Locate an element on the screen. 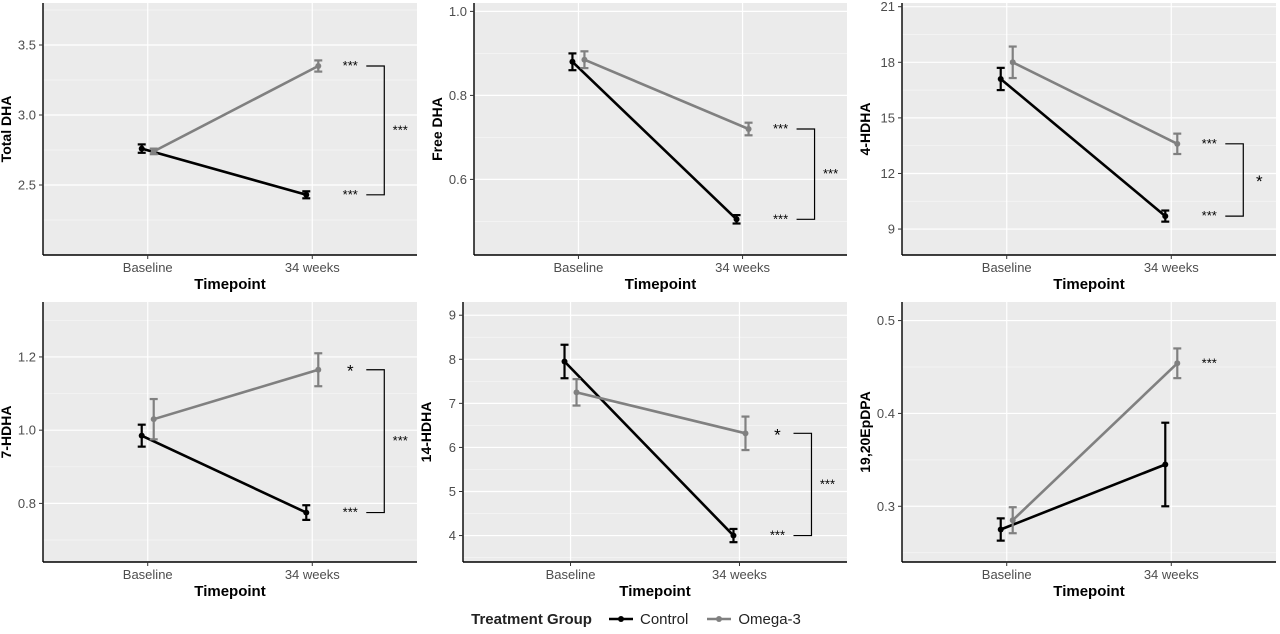 This screenshot has width=1280, height=634. legend: Treatment Group Control Omega-3 is located at coordinates (640, 619).